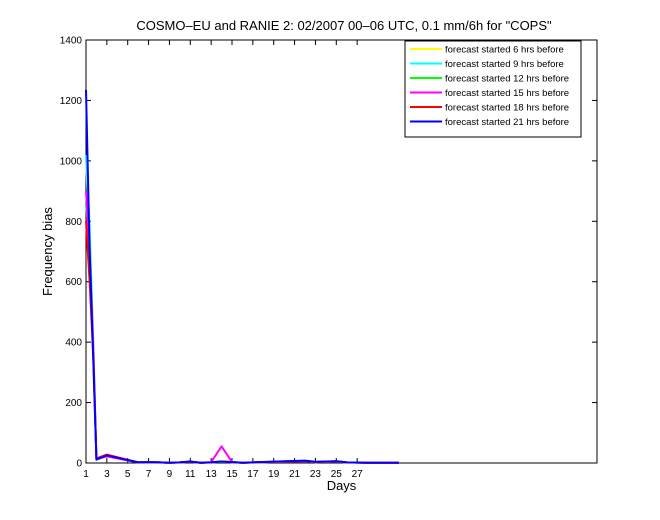  What do you see at coordinates (73, 282) in the screenshot?
I see `y-tick-label: 600` at bounding box center [73, 282].